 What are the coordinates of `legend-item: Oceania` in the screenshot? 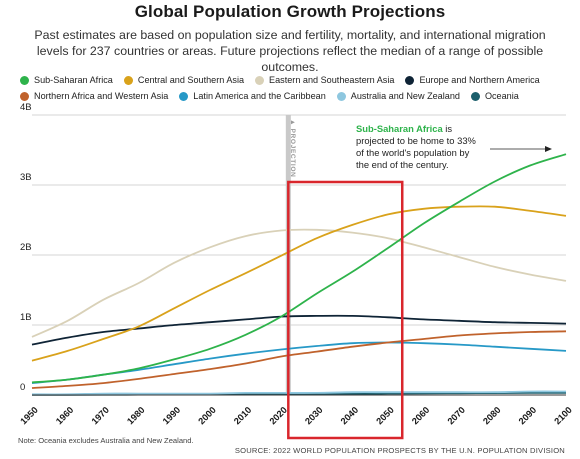 It's located at (494, 96).